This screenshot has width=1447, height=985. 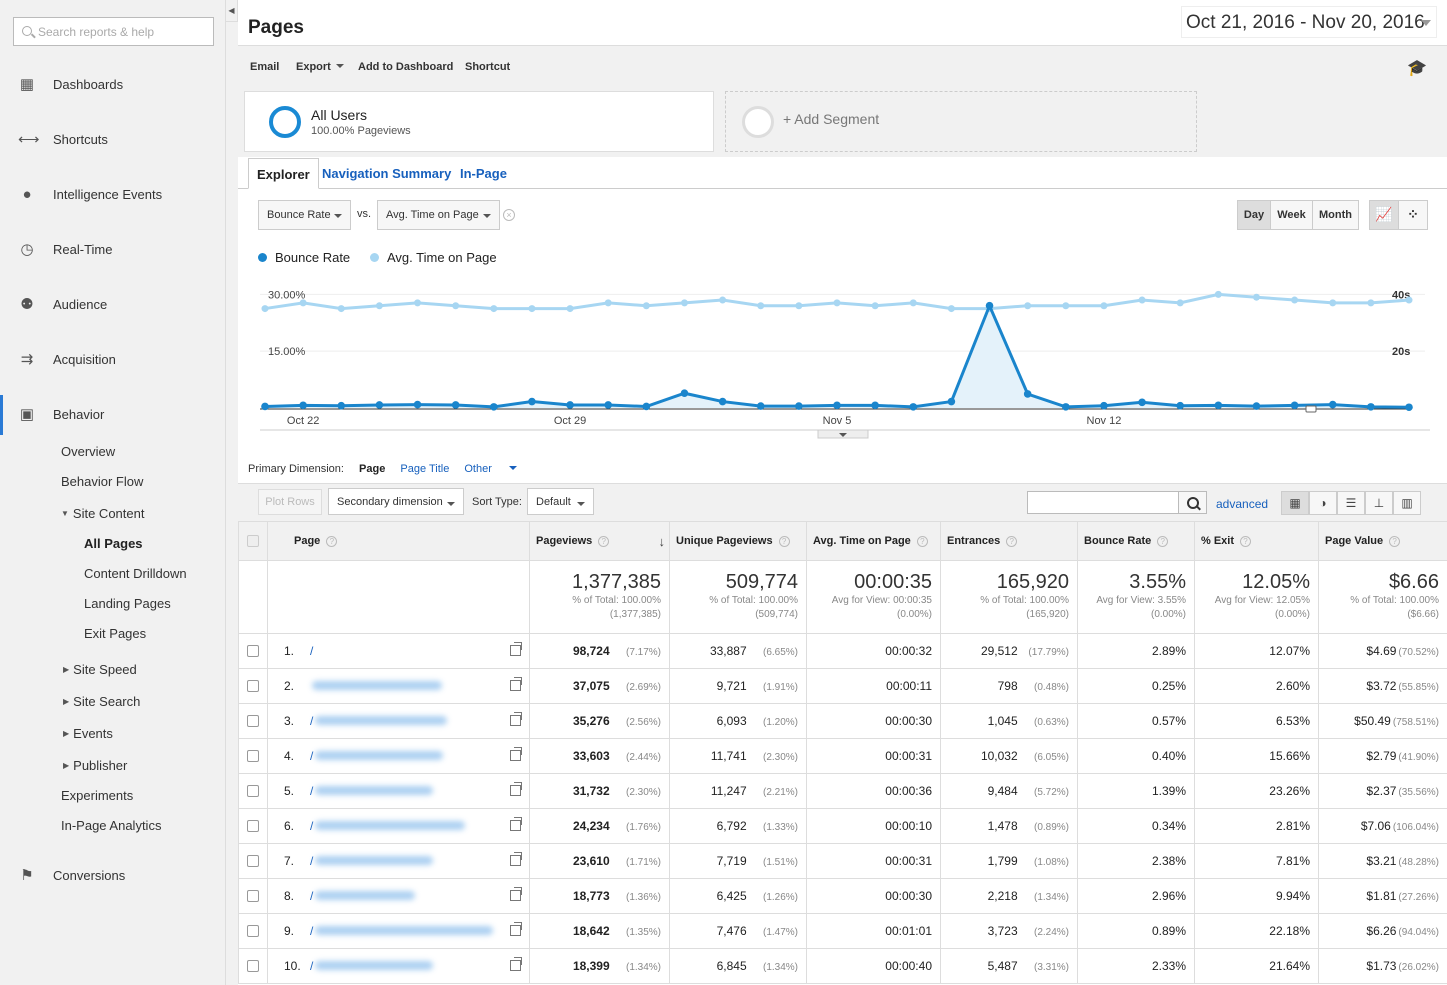 I want to click on col-page-value: Page Value?, so click(x=1382, y=541).